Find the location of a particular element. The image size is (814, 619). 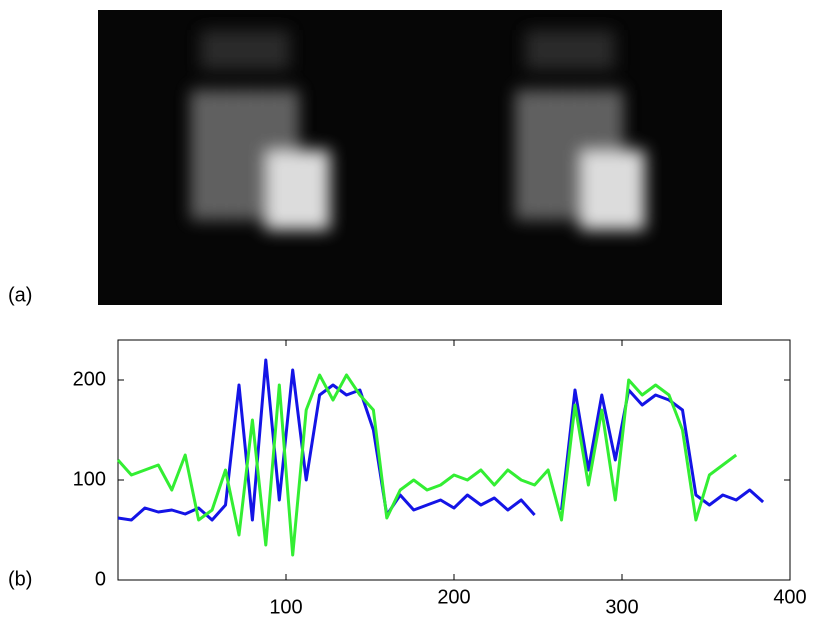

x-tick-label: 100 is located at coordinates (285, 605).